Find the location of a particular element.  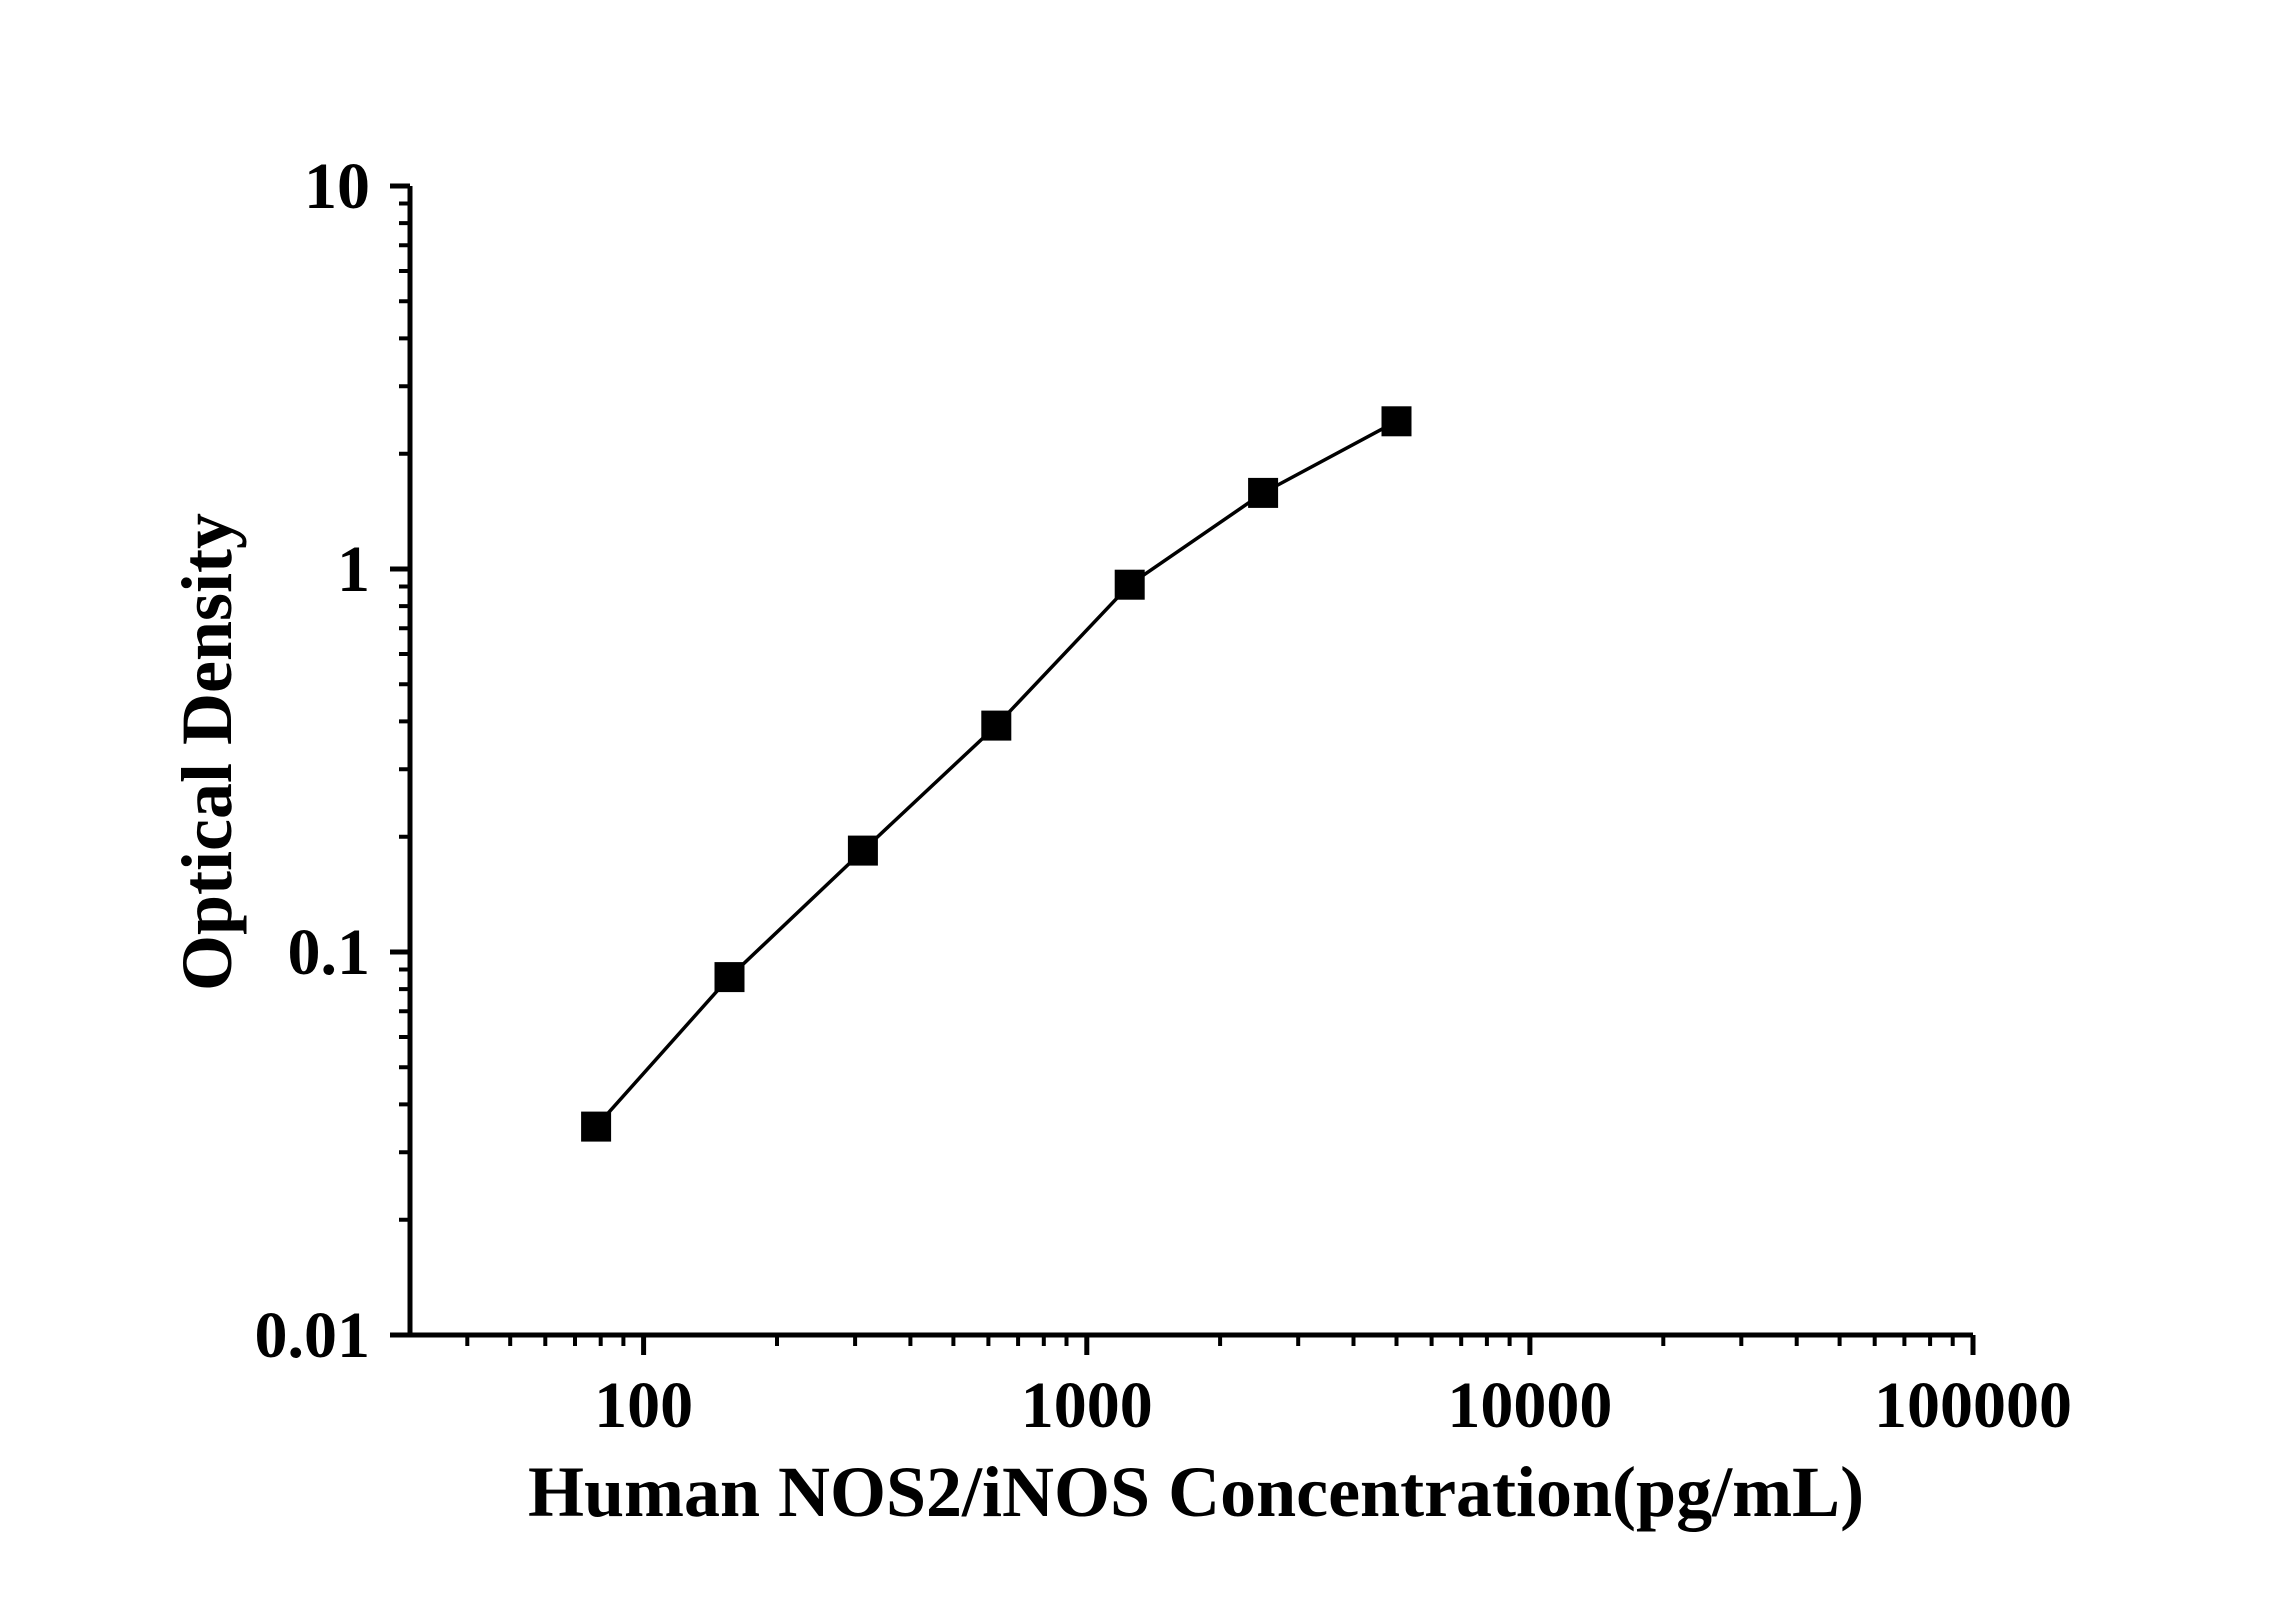

y-tick-label: 10 is located at coordinates (337, 186).